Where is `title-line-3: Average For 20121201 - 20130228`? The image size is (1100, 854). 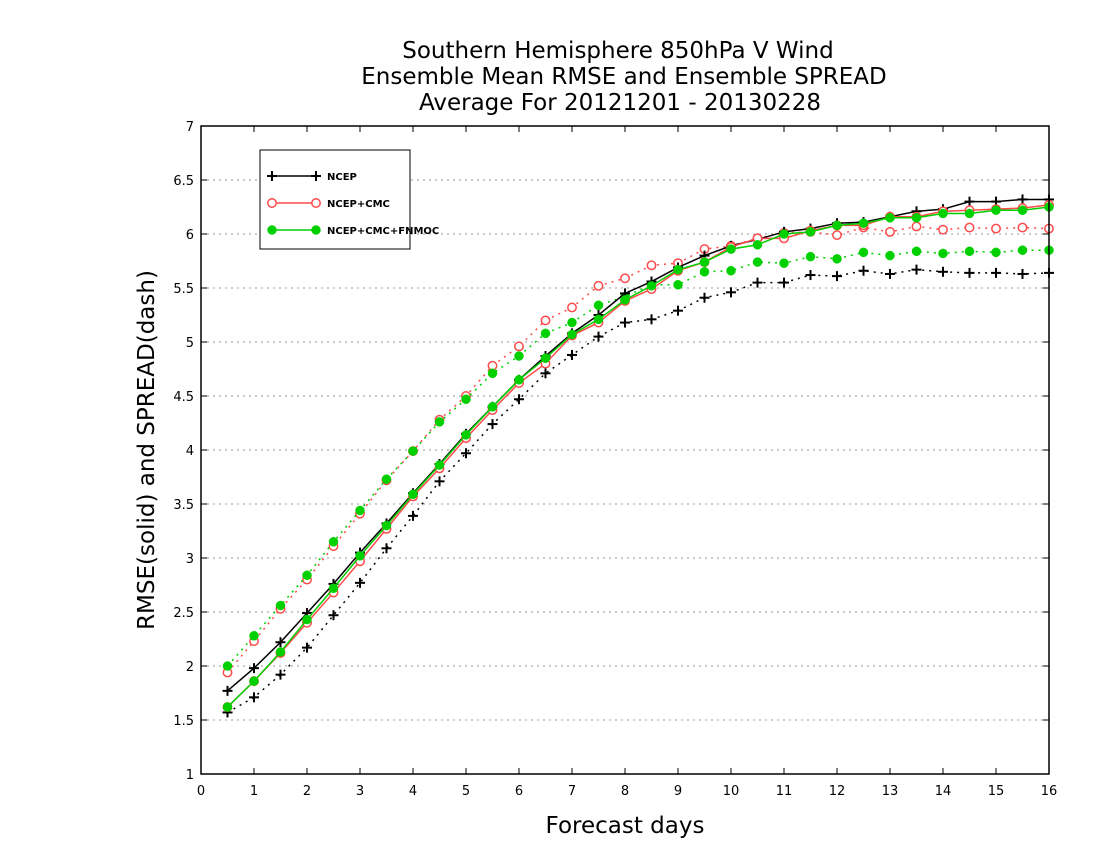
title-line-3: Average For 20121201 - 20130228 is located at coordinates (620, 103).